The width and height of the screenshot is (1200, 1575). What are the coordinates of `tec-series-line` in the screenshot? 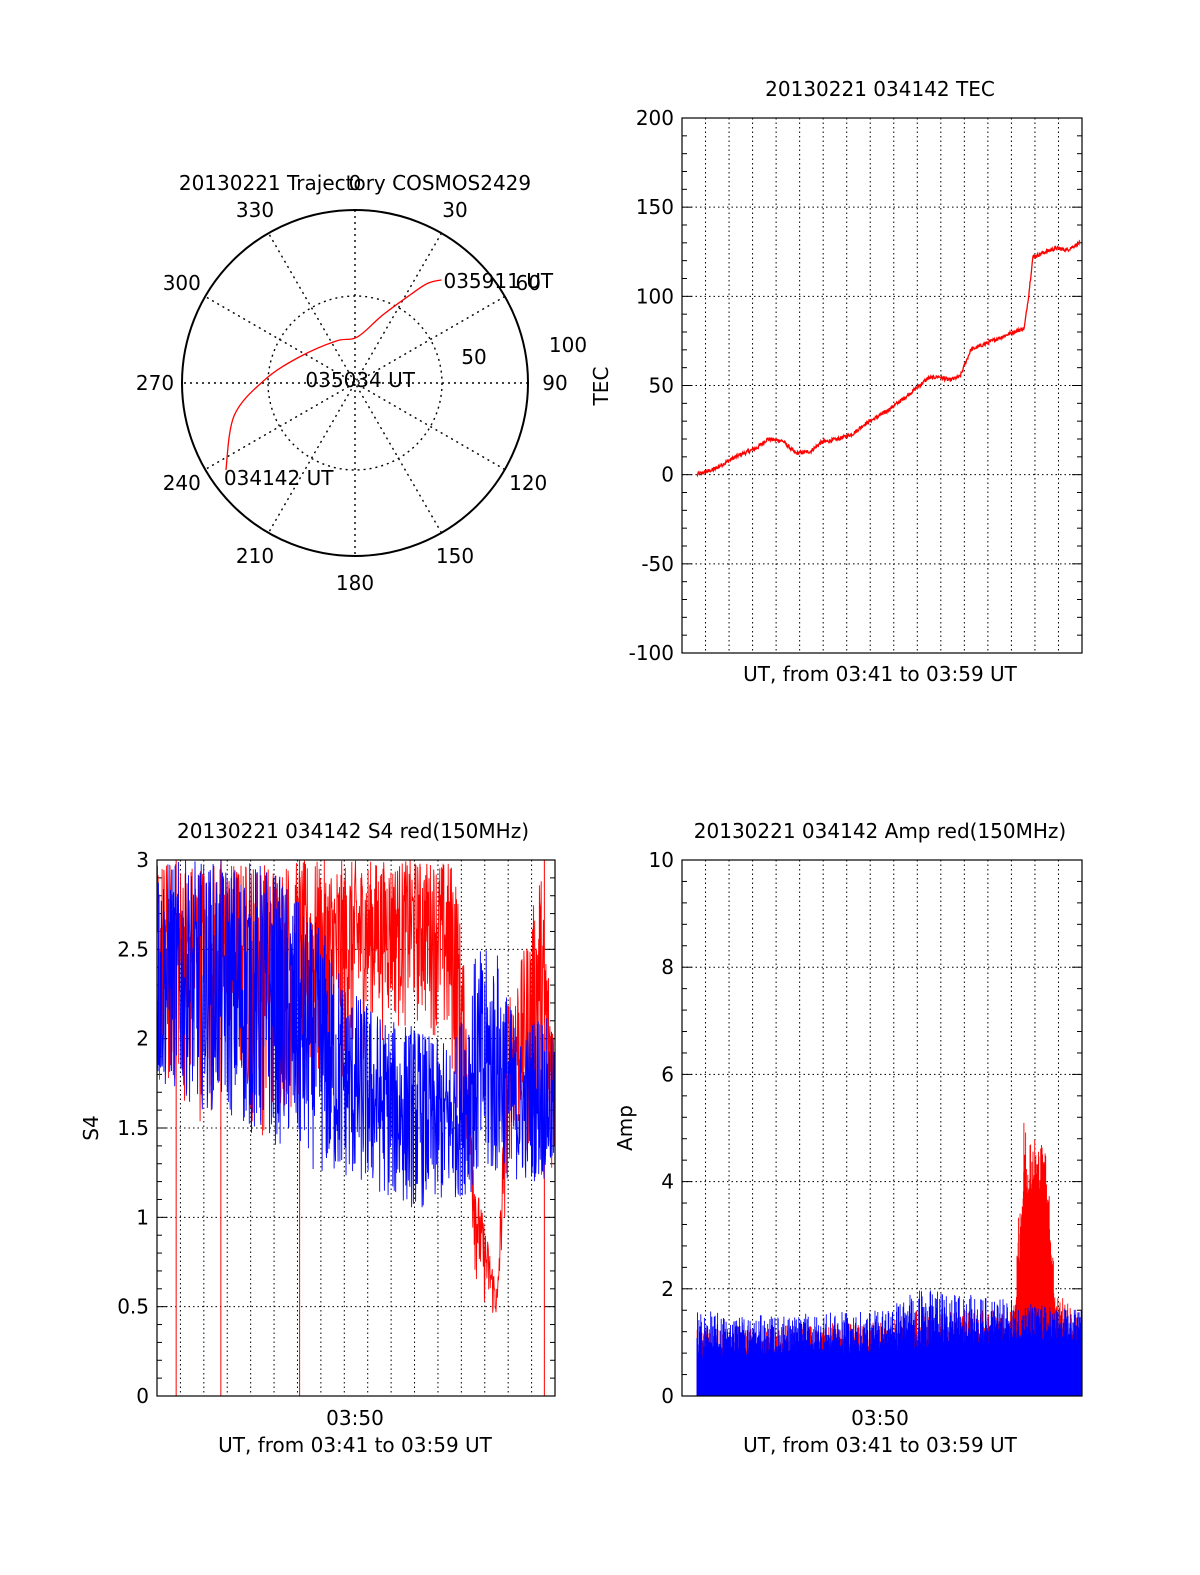 It's located at (888, 358).